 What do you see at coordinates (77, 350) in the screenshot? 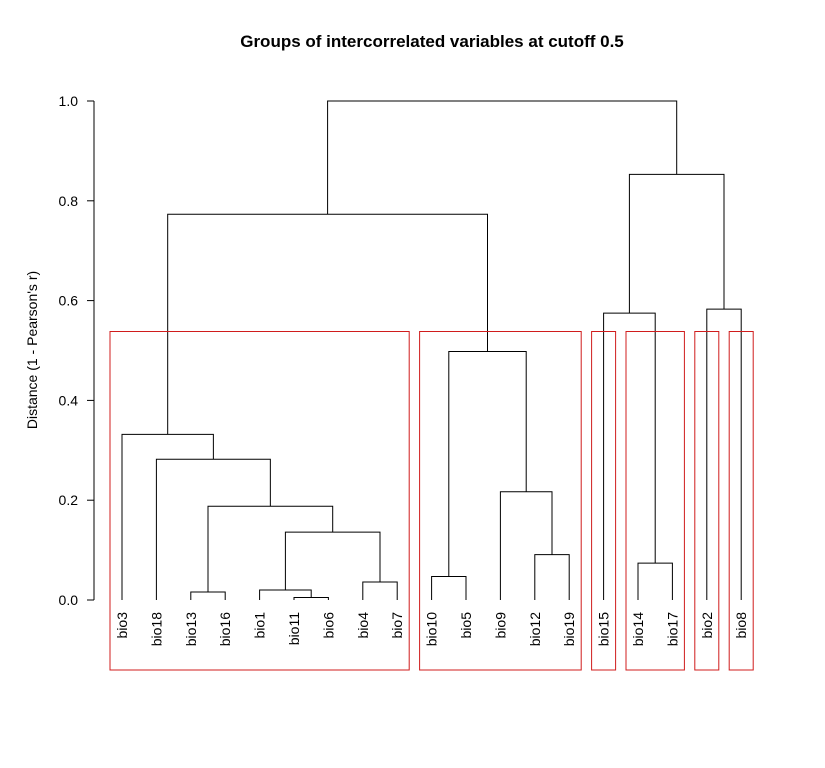
I see `y-axis: 0.0 0.2 0.4 0.6 0.8 1.0` at bounding box center [77, 350].